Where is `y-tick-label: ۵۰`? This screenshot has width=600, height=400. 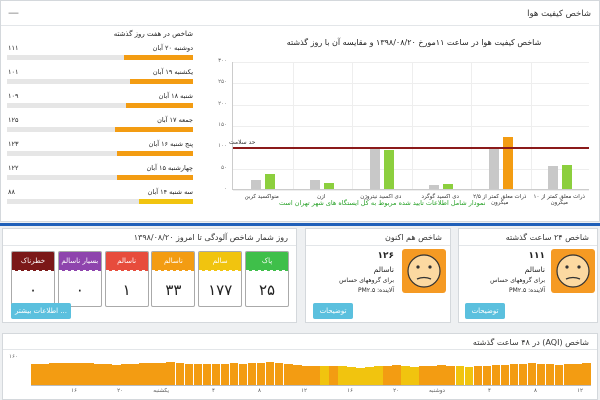 y-tick-label: ۵۰ is located at coordinates (224, 167).